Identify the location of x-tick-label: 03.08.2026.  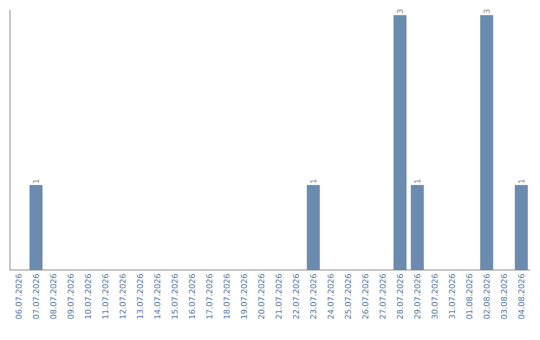
(504, 296).